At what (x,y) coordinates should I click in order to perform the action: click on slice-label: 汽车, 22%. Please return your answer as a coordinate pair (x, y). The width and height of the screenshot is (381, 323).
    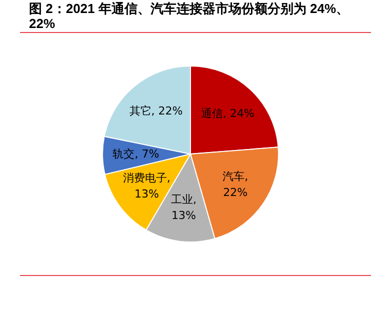
    Looking at the image, I should click on (235, 184).